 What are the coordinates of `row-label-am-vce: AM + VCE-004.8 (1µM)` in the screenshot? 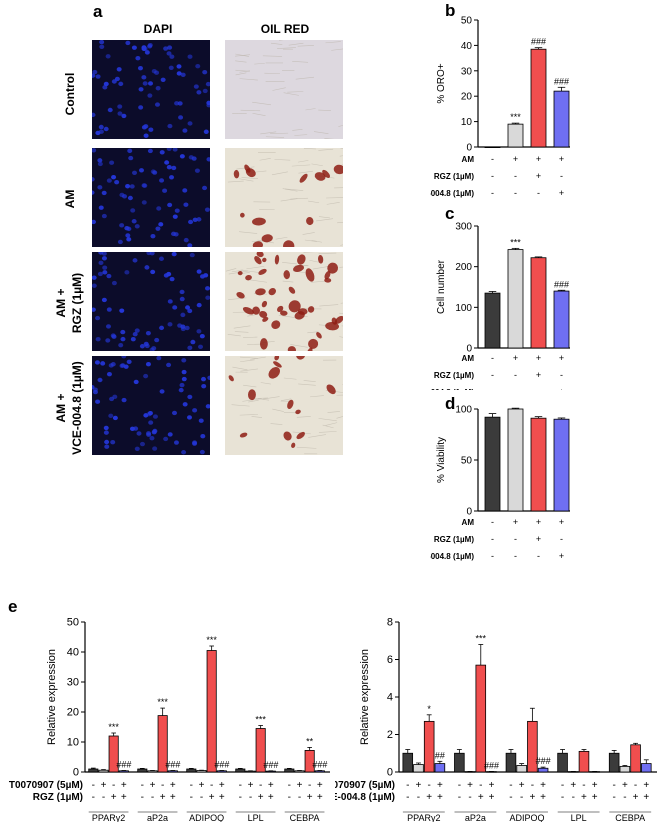 It's located at (69, 408).